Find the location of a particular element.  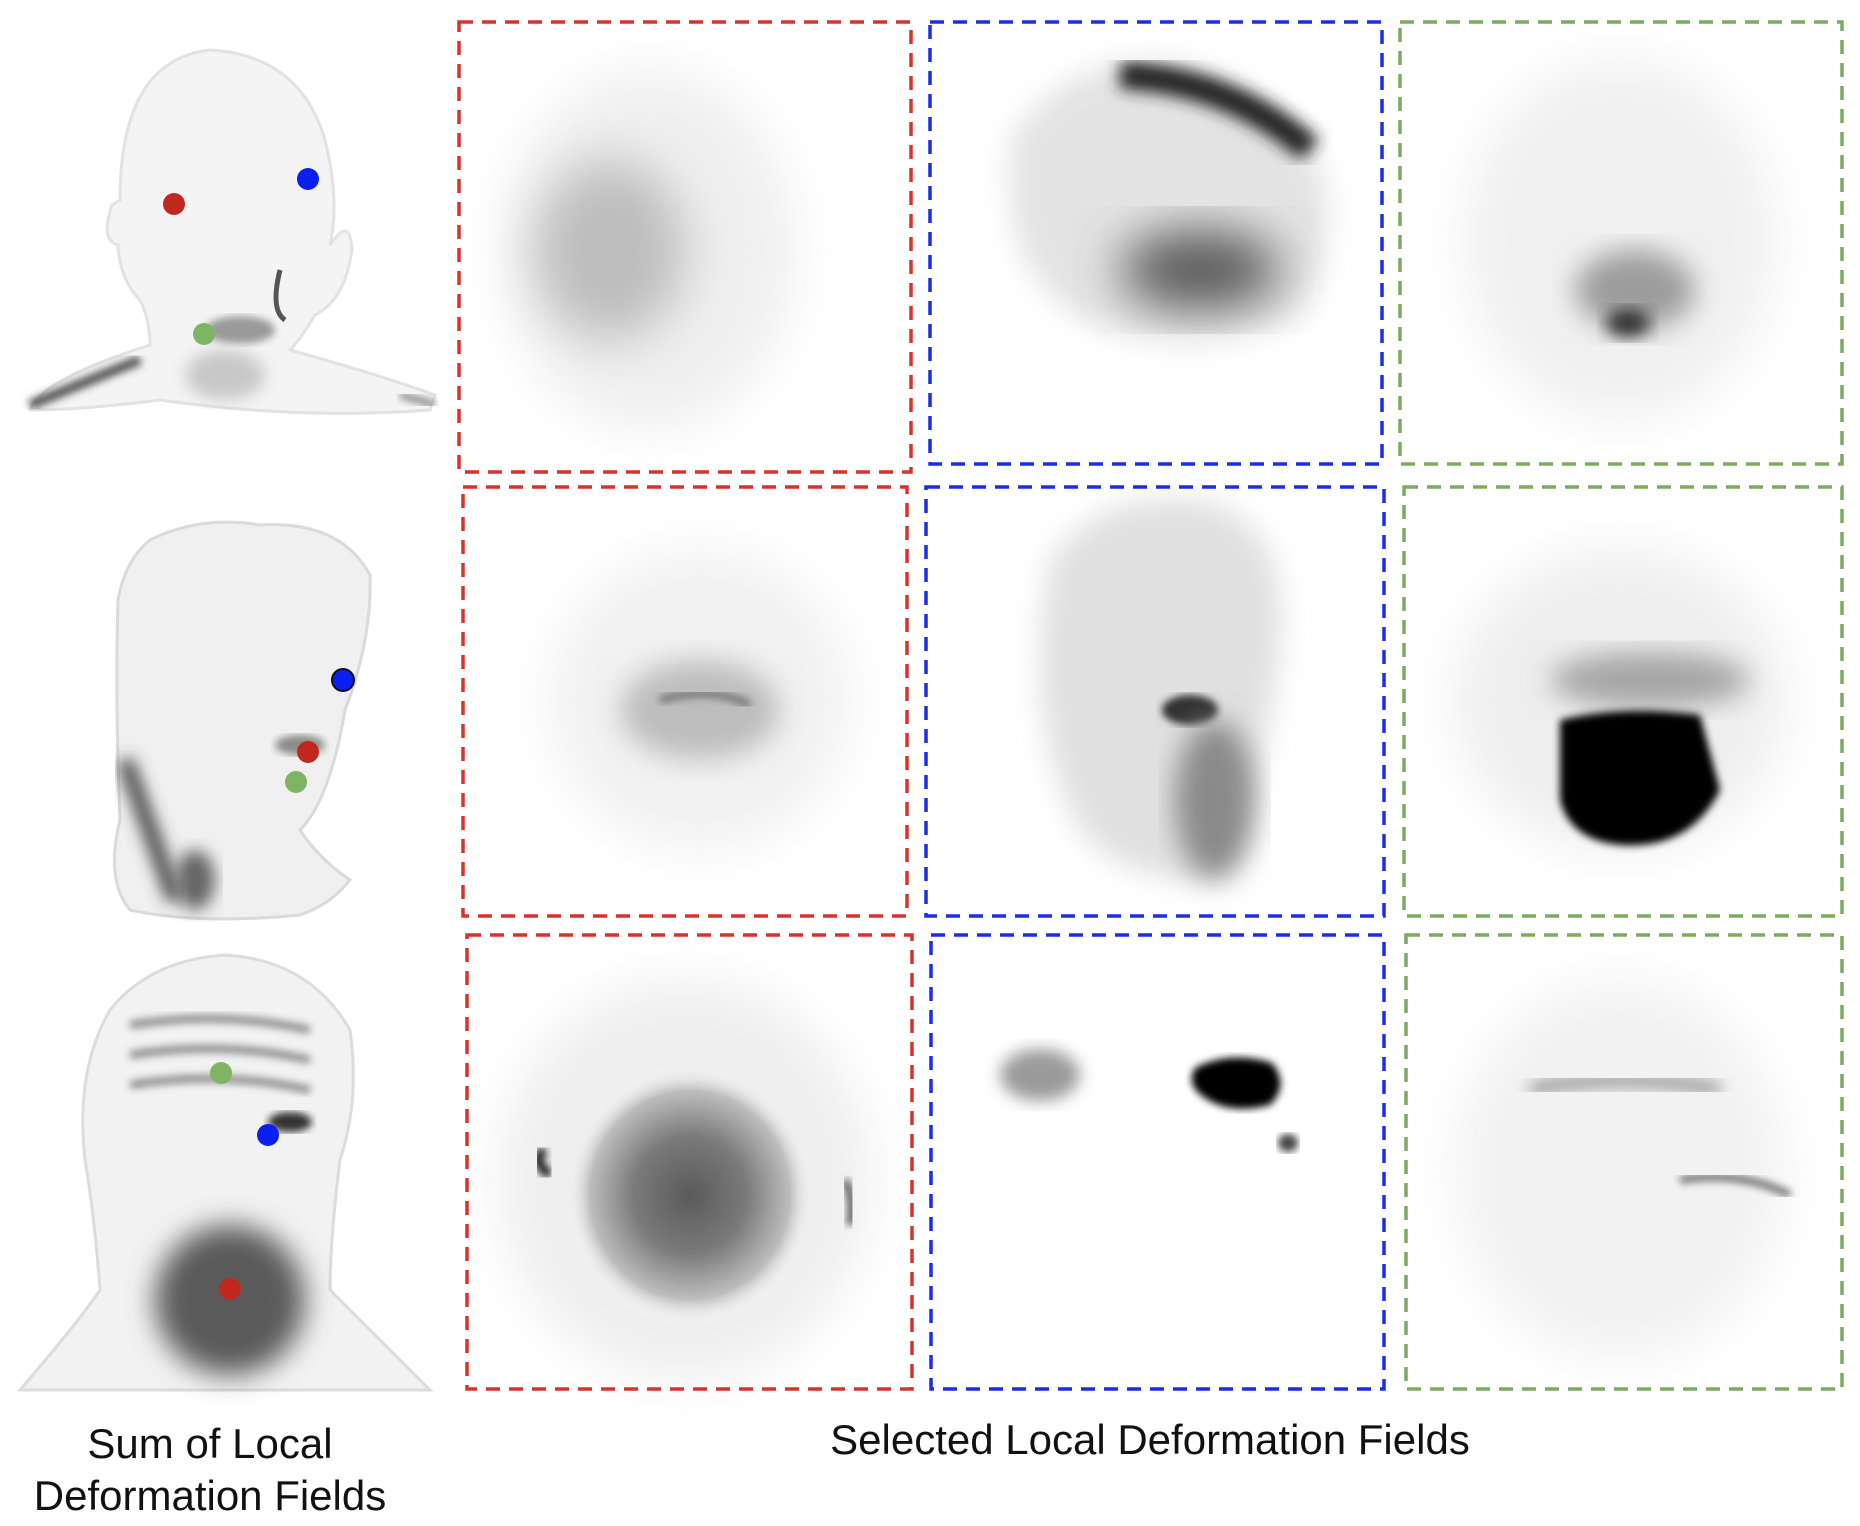

field-panel-r1-blue is located at coordinates (1156, 243).